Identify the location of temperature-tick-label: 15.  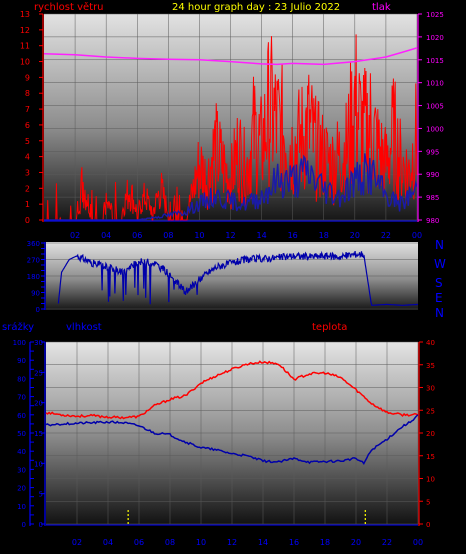
(430, 457).